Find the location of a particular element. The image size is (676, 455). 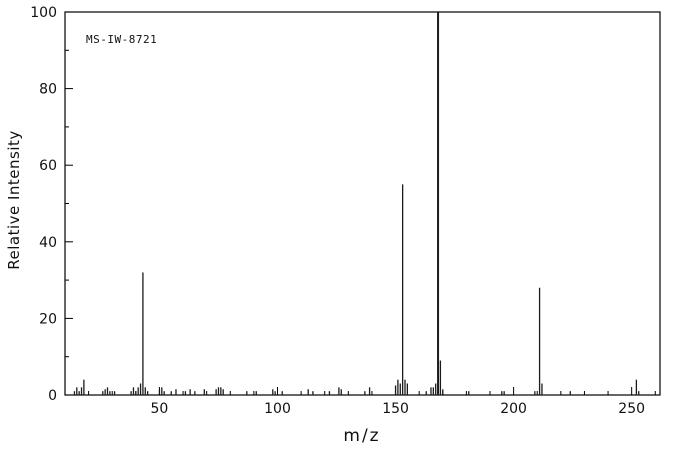

x-tick-label: 250 is located at coordinates (631, 409).